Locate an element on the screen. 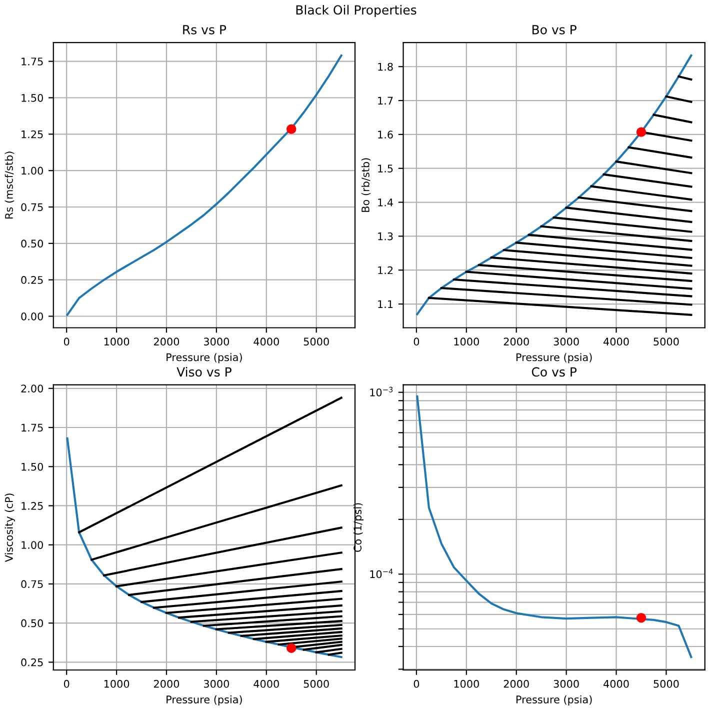 The image size is (712, 709). y-tick-label: 0.00 is located at coordinates (32, 316).